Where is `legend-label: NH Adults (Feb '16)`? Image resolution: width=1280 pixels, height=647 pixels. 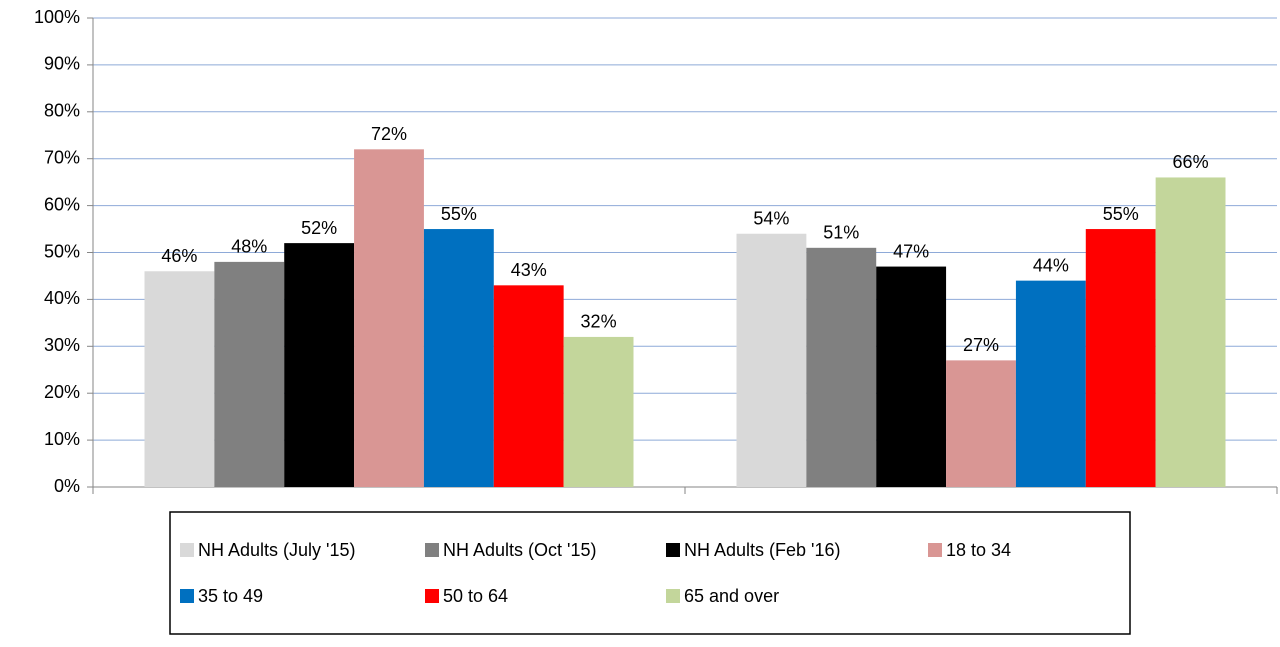
legend-label: NH Adults (Feb '16) is located at coordinates (762, 550).